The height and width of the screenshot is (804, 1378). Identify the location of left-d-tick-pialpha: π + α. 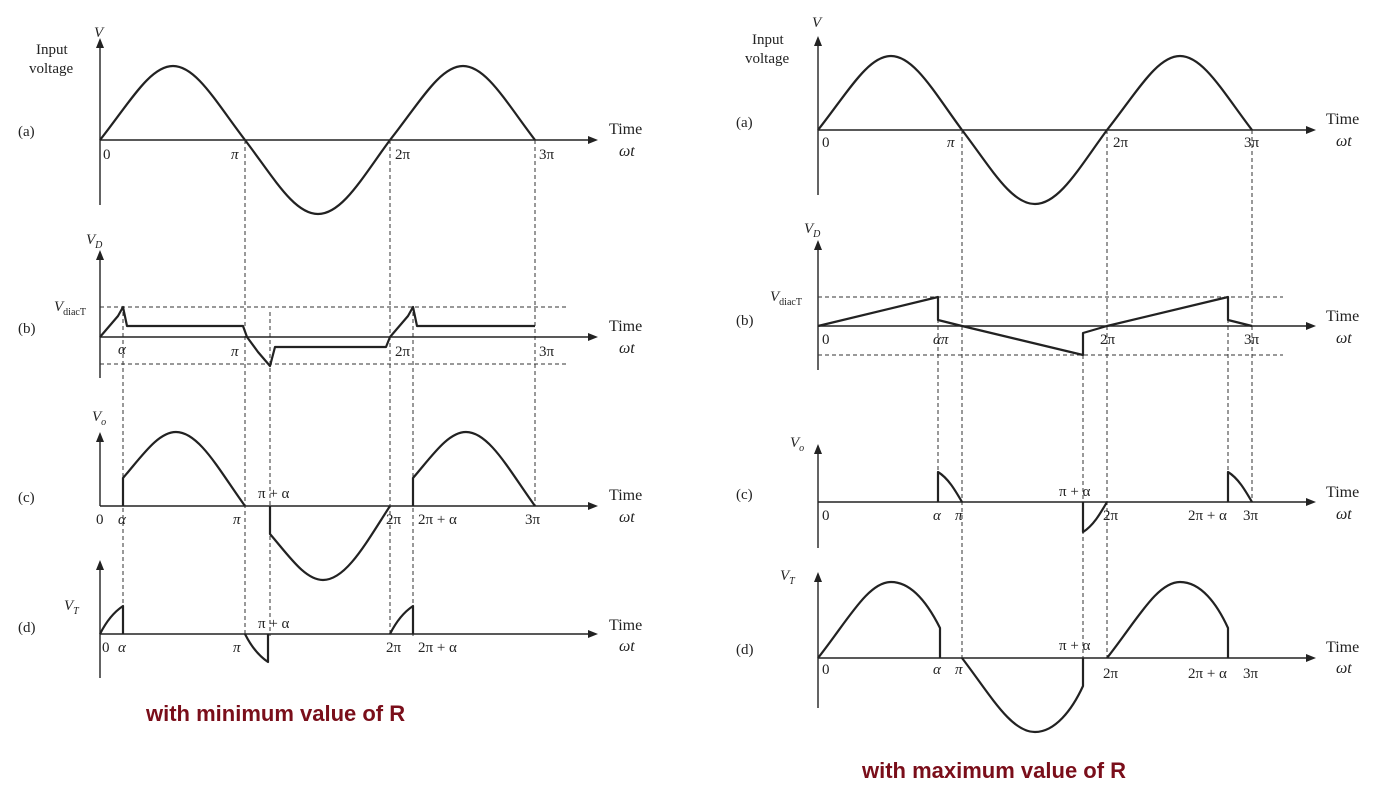
(274, 624).